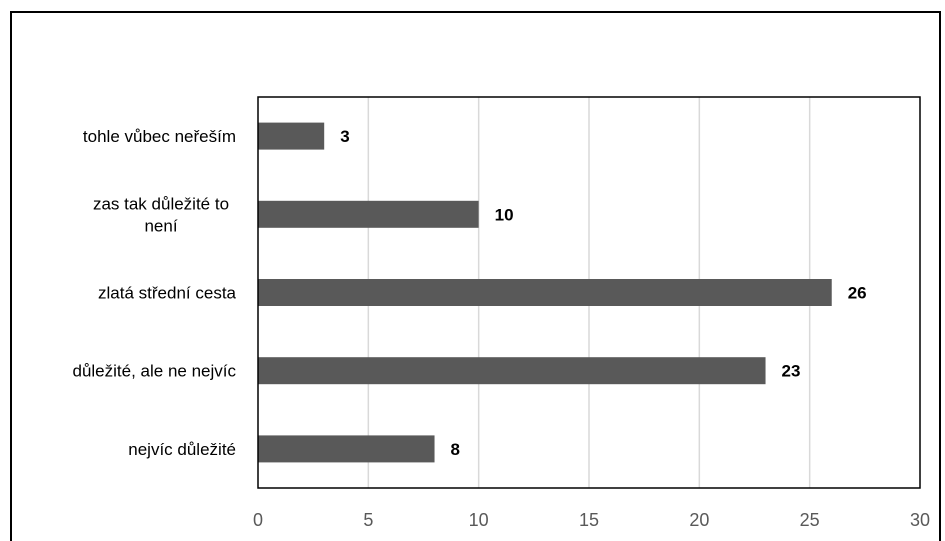 The height and width of the screenshot is (541, 945). What do you see at coordinates (791, 371) in the screenshot?
I see `data-label: 23` at bounding box center [791, 371].